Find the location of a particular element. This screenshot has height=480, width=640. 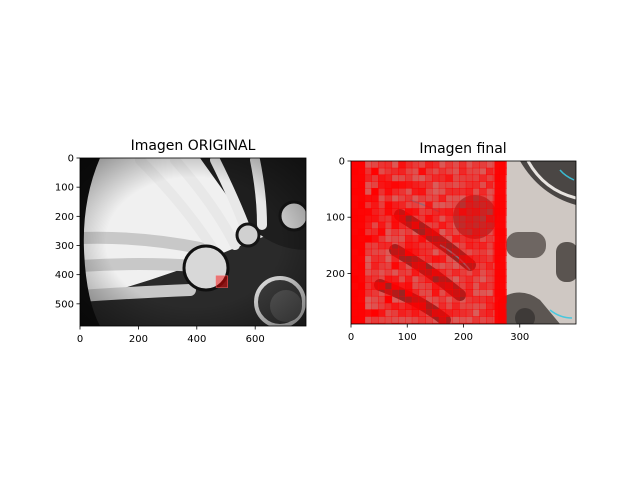

y-tick-label: 400 is located at coordinates (64, 275).